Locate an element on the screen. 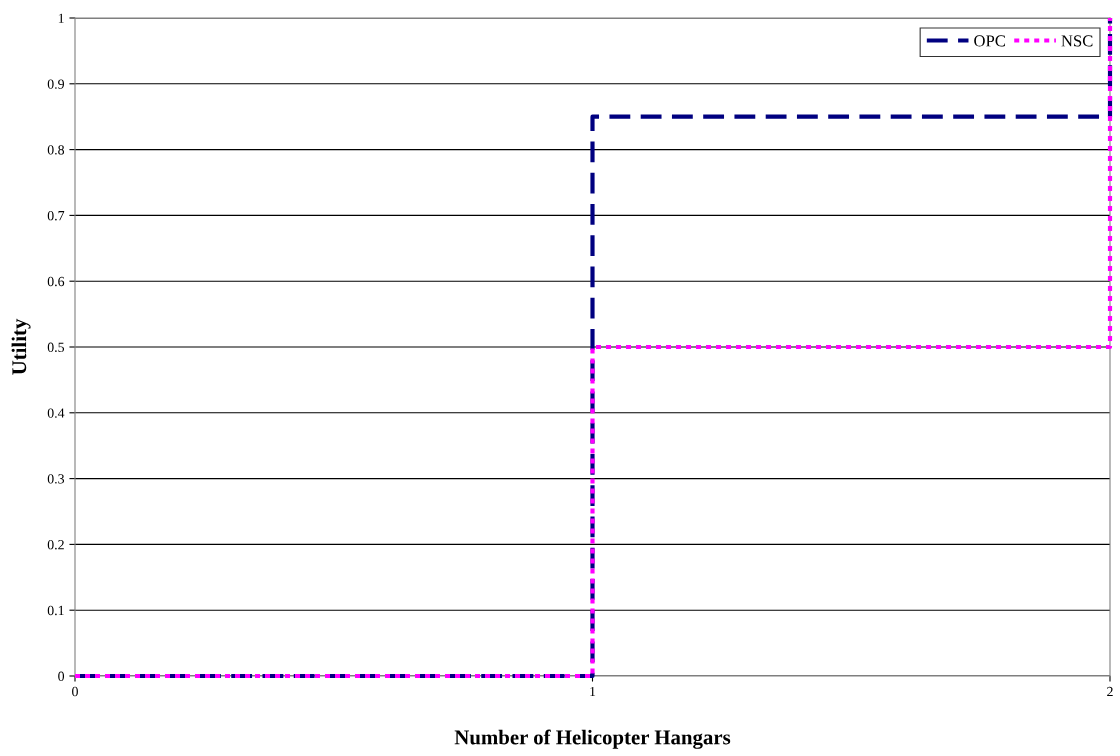 The height and width of the screenshot is (756, 1120). y-tick-label: 0 is located at coordinates (61, 676).